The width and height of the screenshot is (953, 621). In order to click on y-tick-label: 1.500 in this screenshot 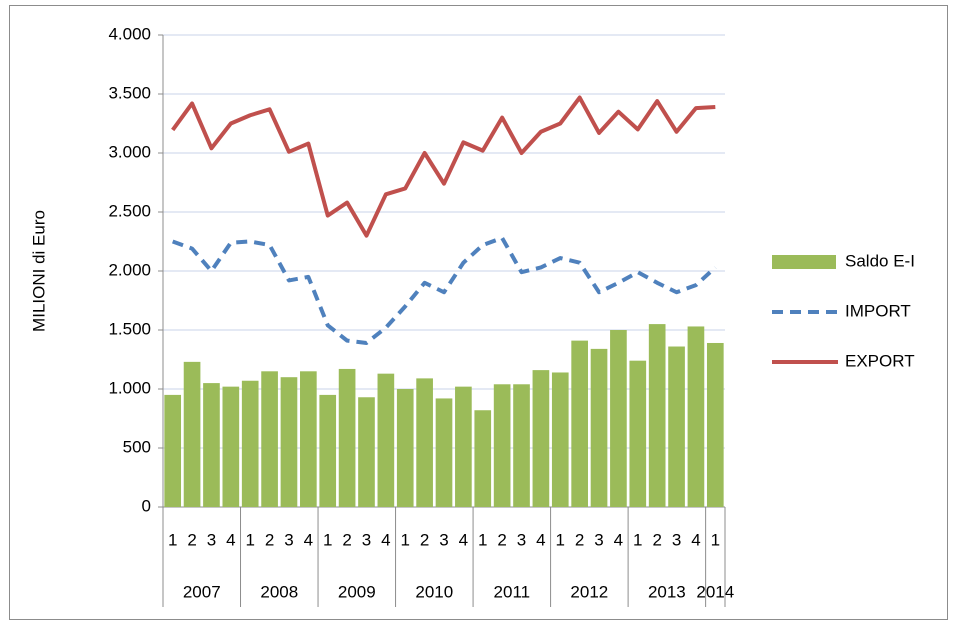, I will do `click(129, 328)`.